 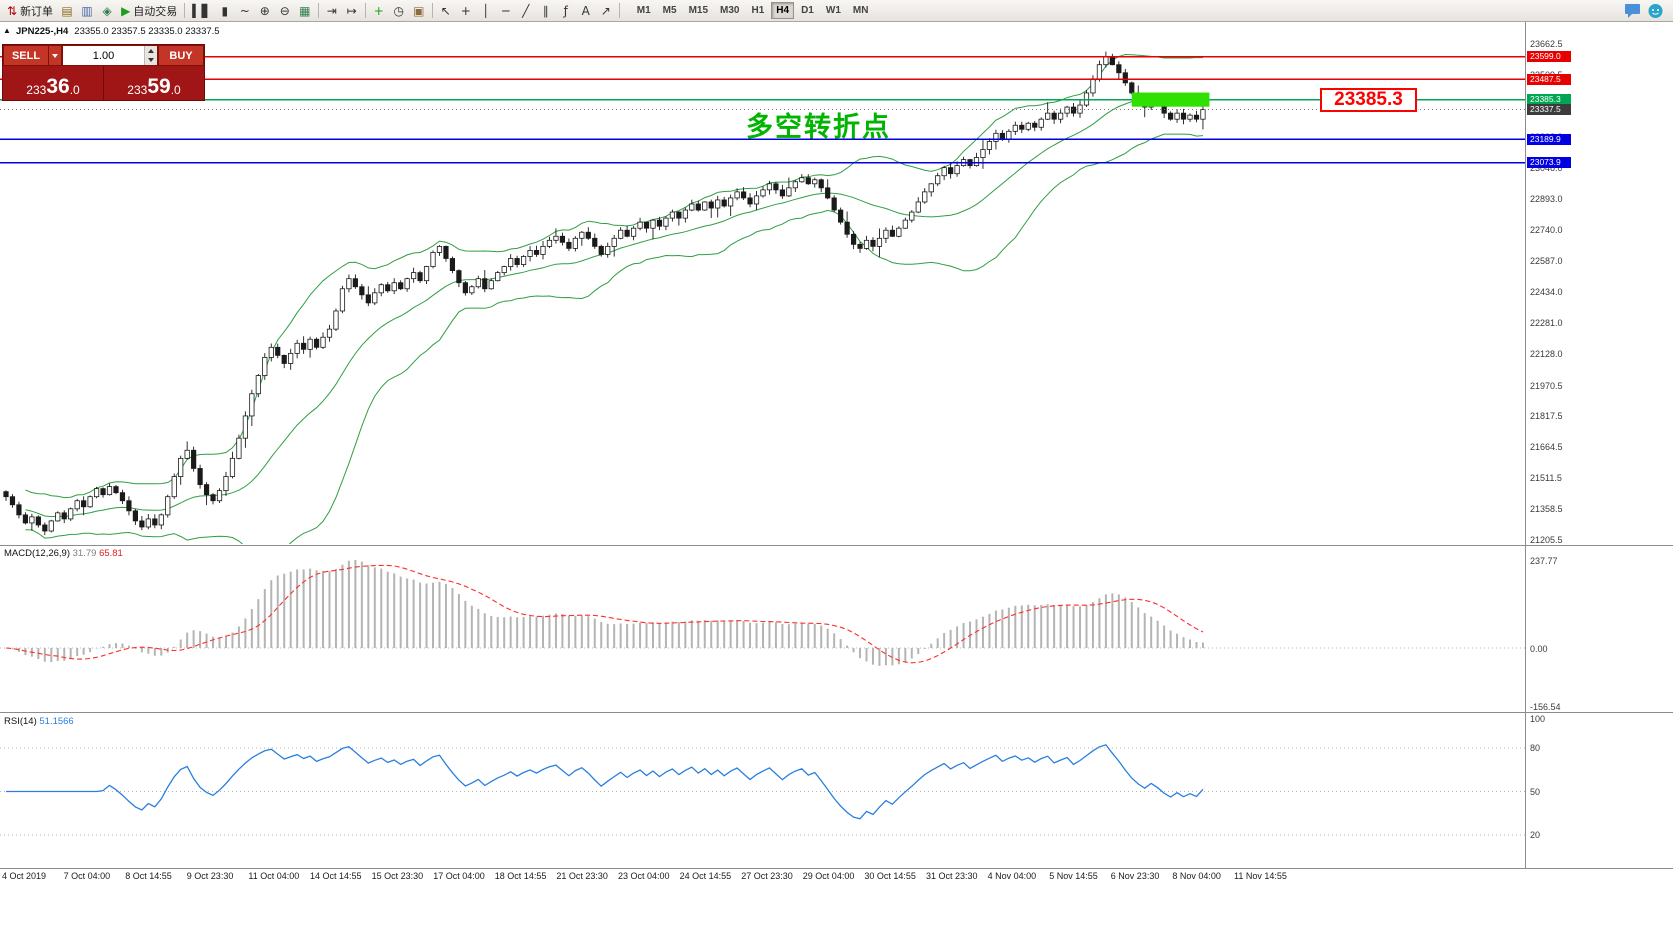 I want to click on volume-down-icon, so click(x=151, y=60).